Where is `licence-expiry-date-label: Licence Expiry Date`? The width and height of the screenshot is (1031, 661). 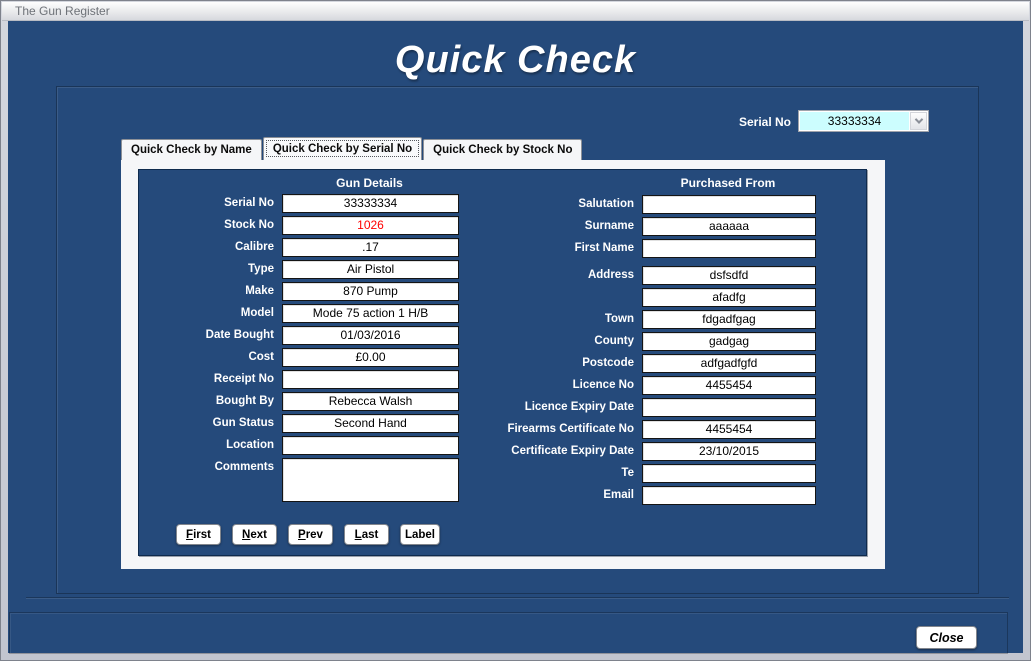 licence-expiry-date-label: Licence Expiry Date is located at coordinates (579, 407).